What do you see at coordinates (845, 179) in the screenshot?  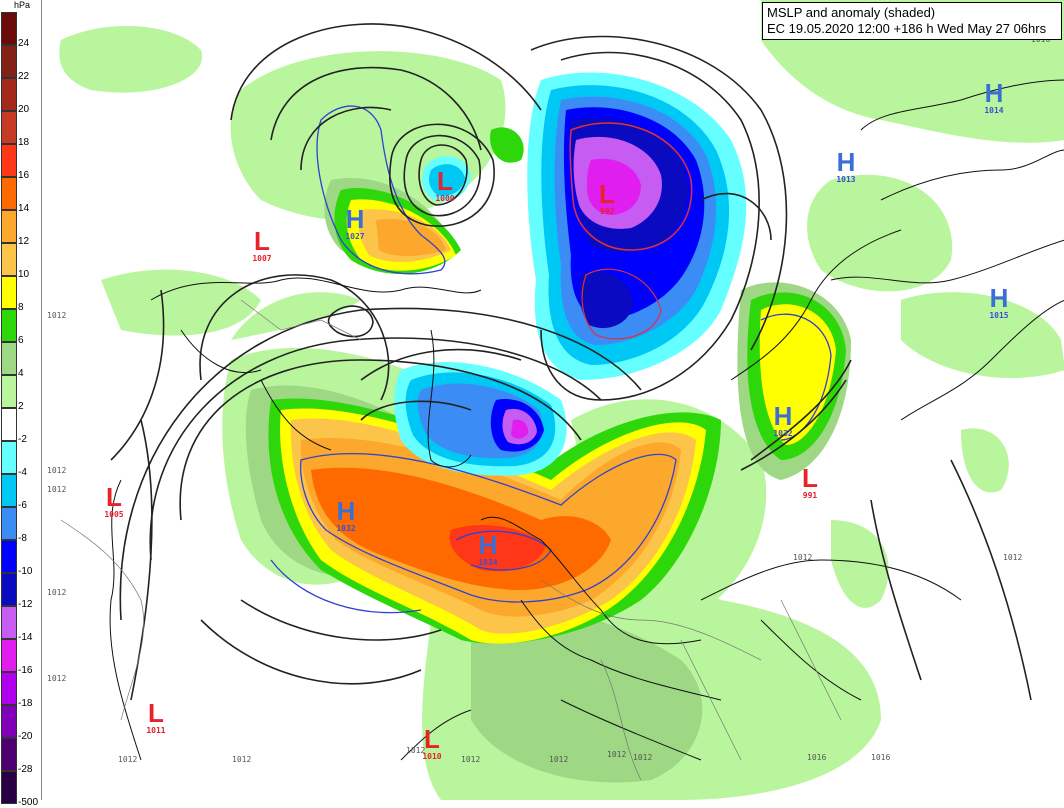 I see `svg-text: 1013` at bounding box center [845, 179].